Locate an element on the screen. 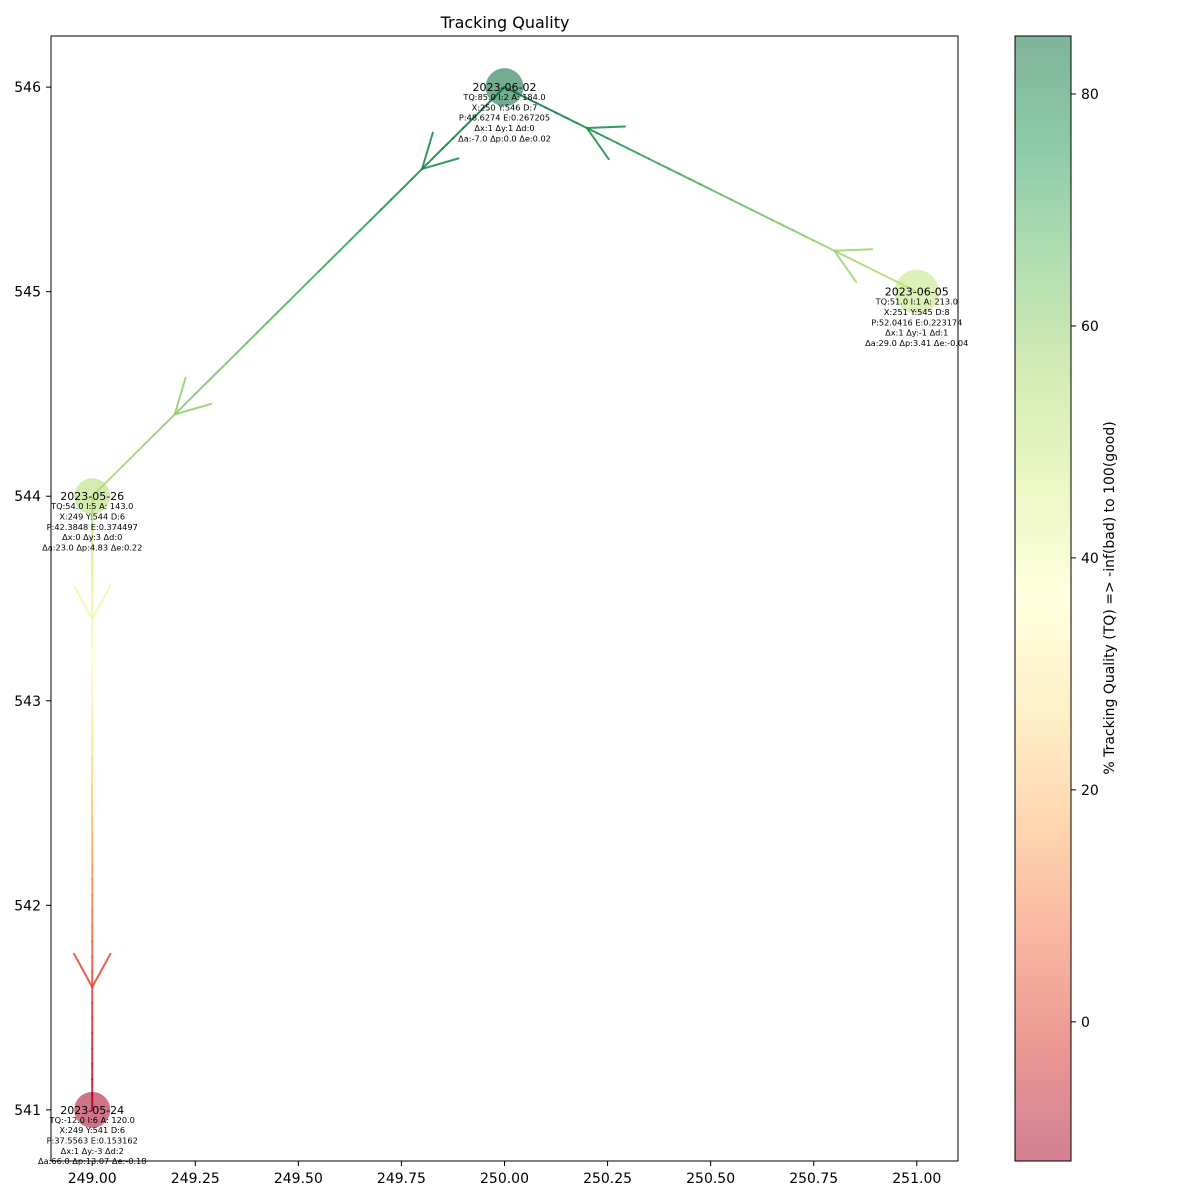  point-date-label: 2023-05-24 is located at coordinates (92, 1110).